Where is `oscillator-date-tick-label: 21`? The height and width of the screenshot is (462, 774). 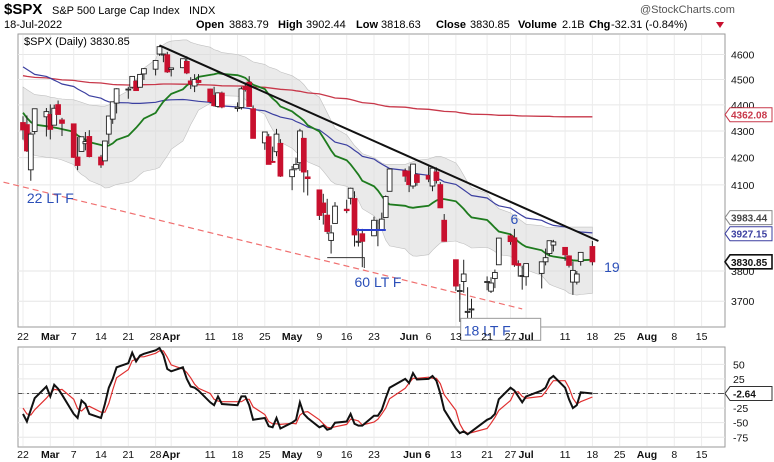
oscillator-date-tick-label: 21 is located at coordinates (487, 455).